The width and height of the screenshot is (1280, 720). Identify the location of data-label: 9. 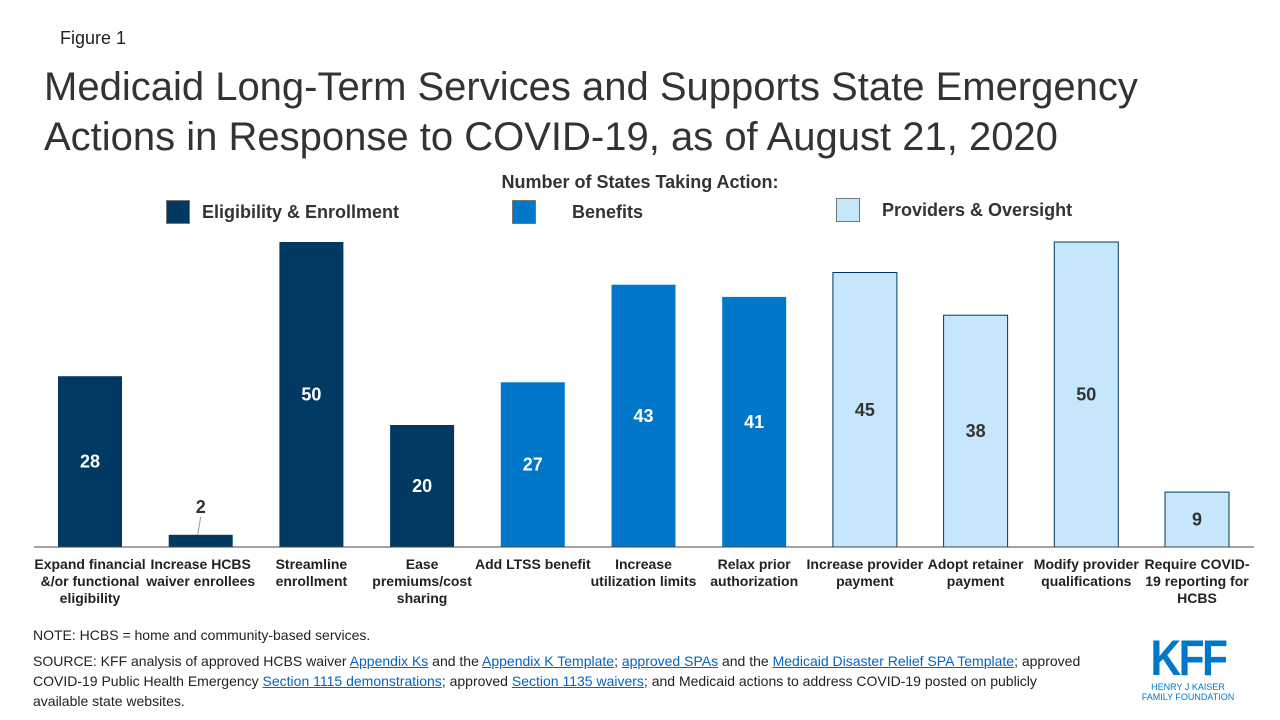
(1197, 520).